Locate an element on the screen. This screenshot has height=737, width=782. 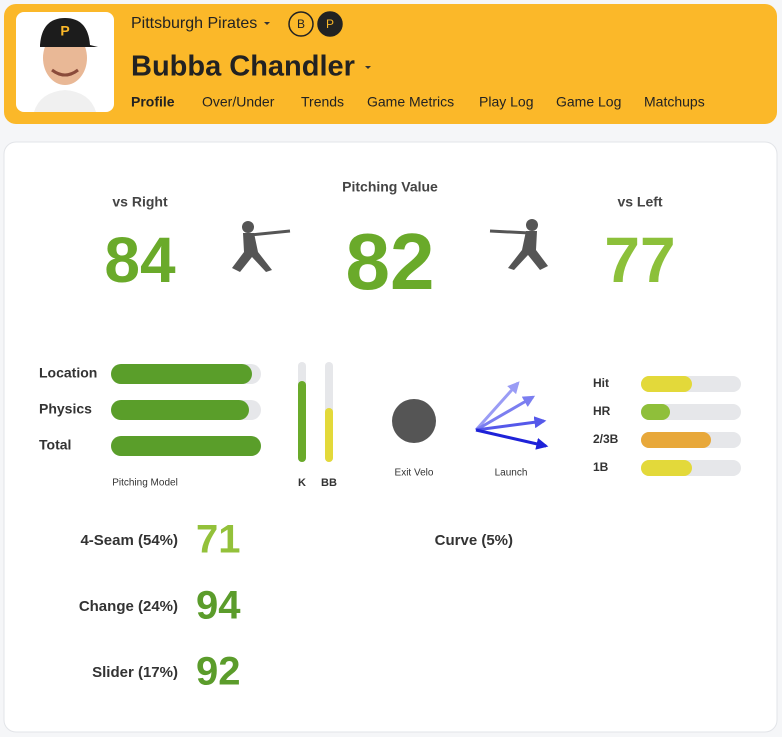
svg-text: P is located at coordinates (64, 31).